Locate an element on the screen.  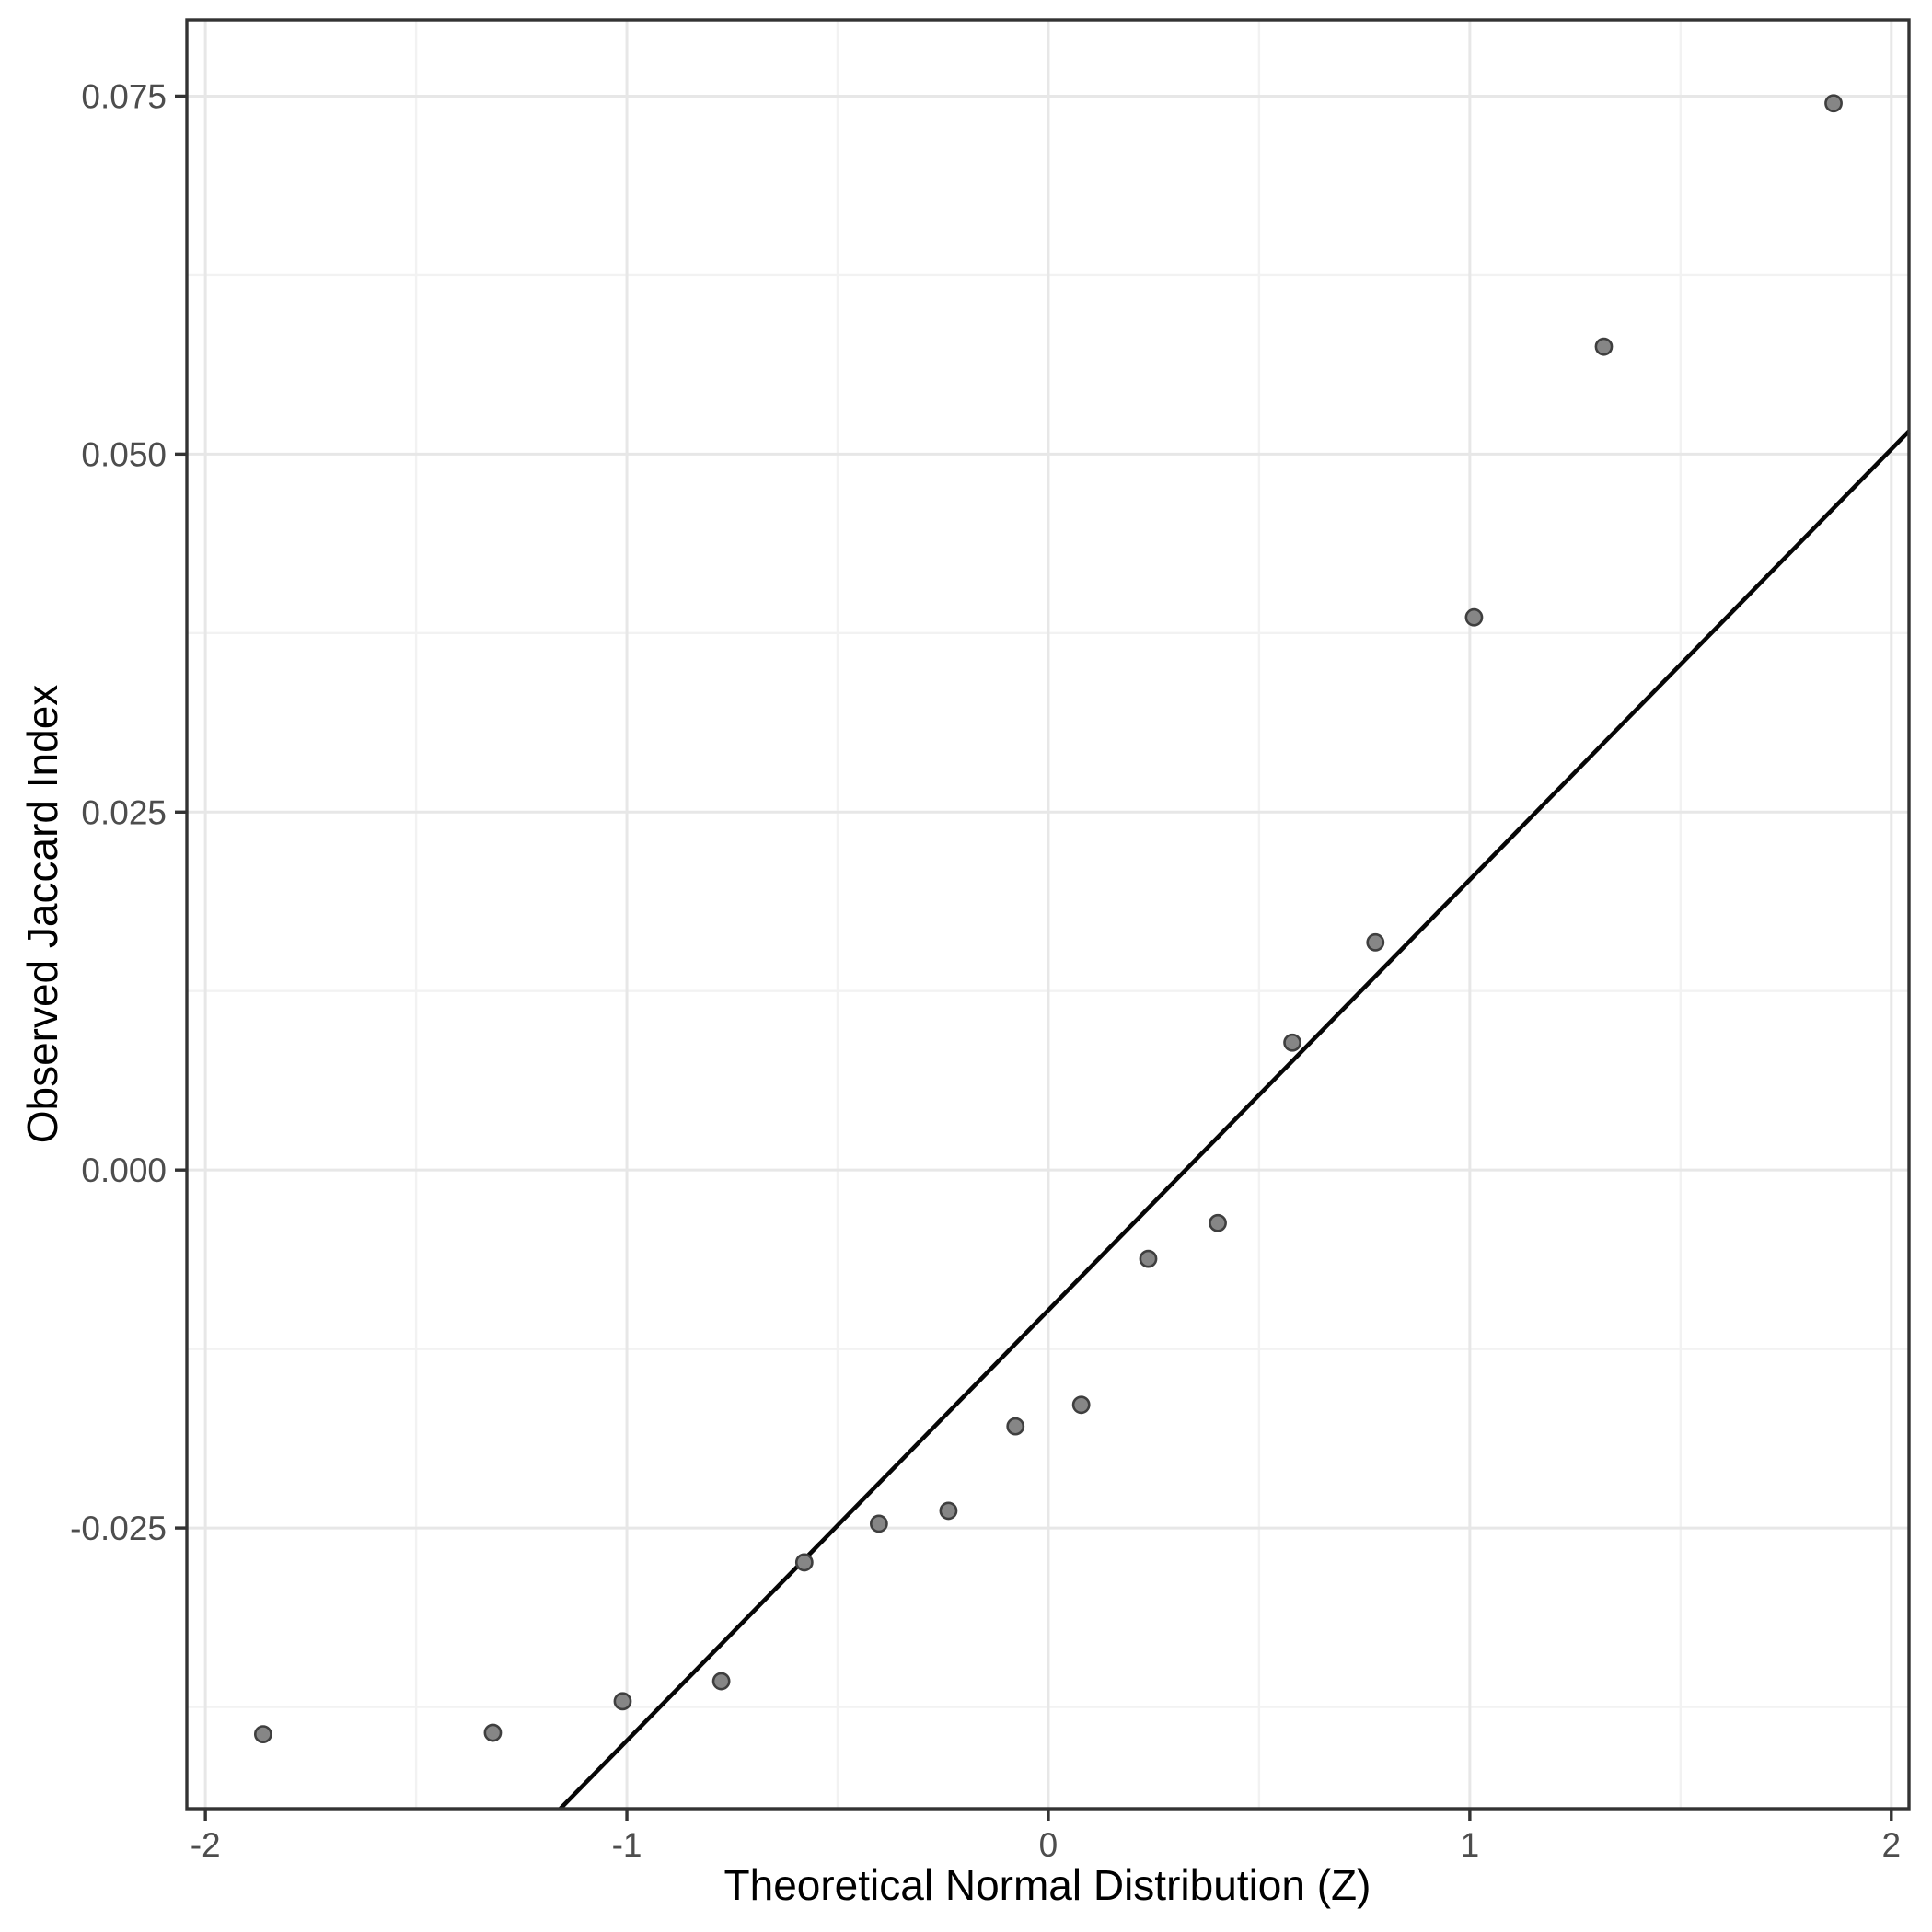
y-tick-label: 0.000 is located at coordinates (124, 1170).